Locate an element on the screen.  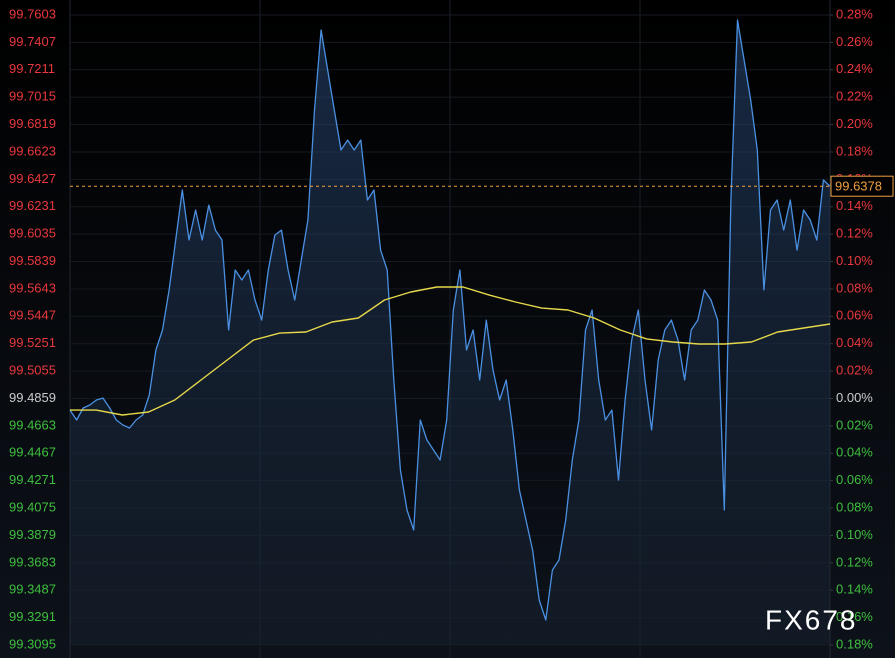
price-layer: 99.6378 is located at coordinates (482, 186).